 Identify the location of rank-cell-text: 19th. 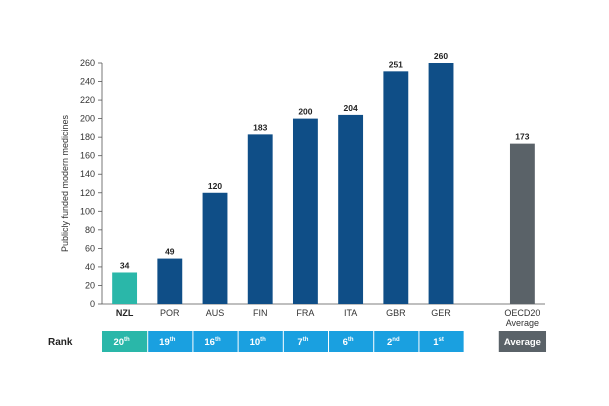
(167, 342).